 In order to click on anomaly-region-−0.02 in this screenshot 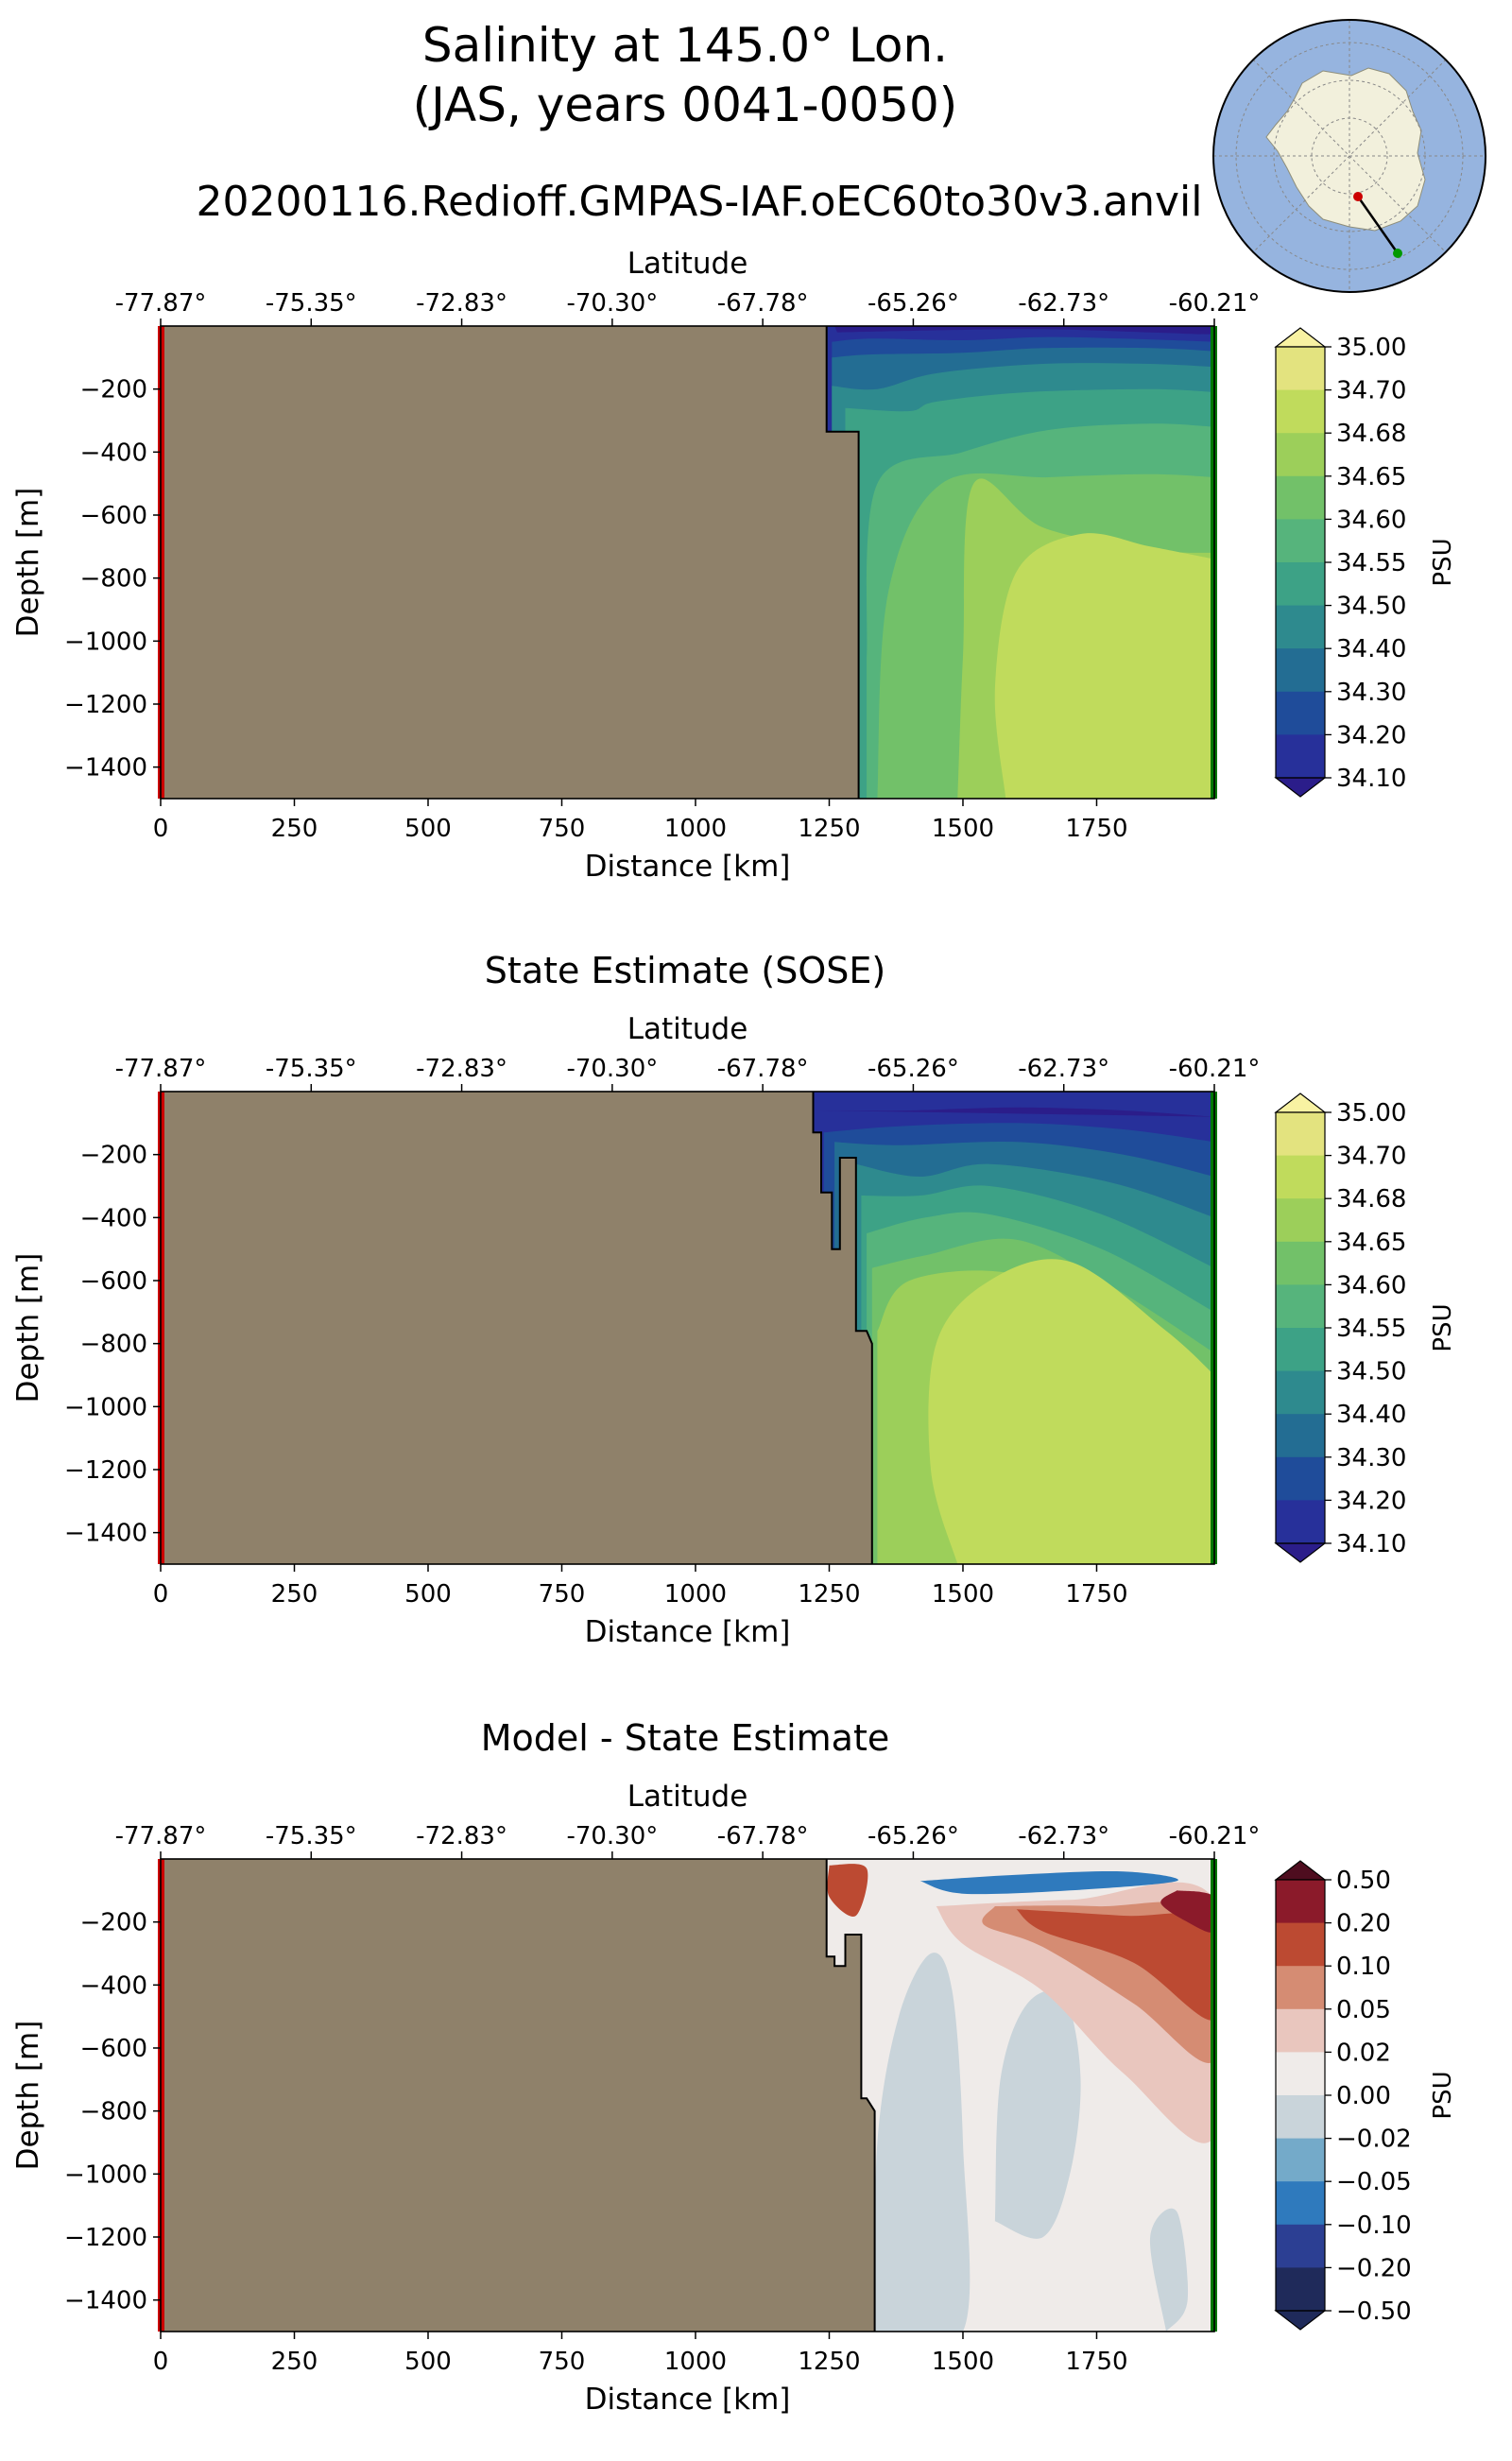, I will do `click(922, 2143)`.